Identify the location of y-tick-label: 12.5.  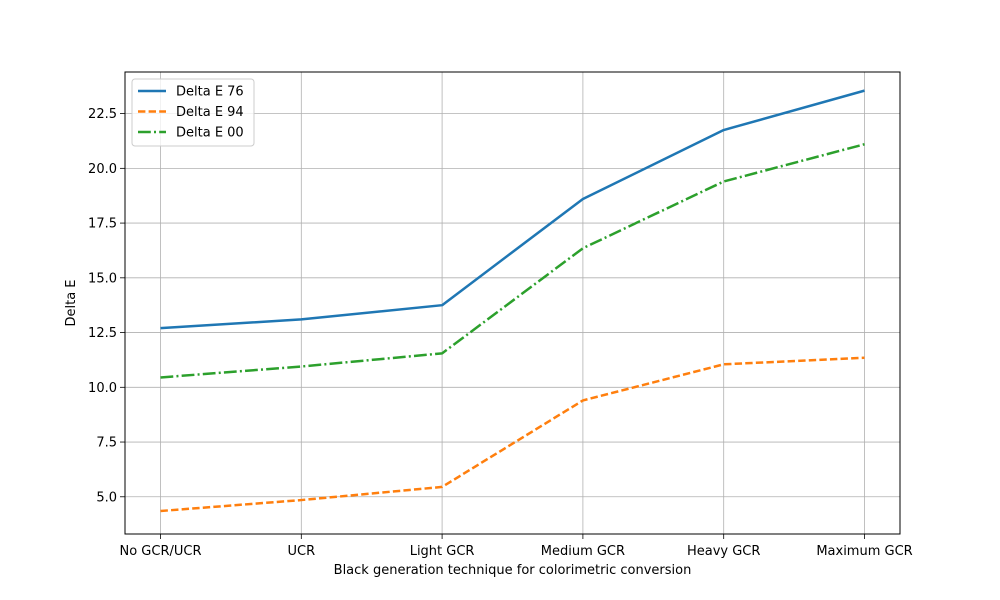
(102, 333).